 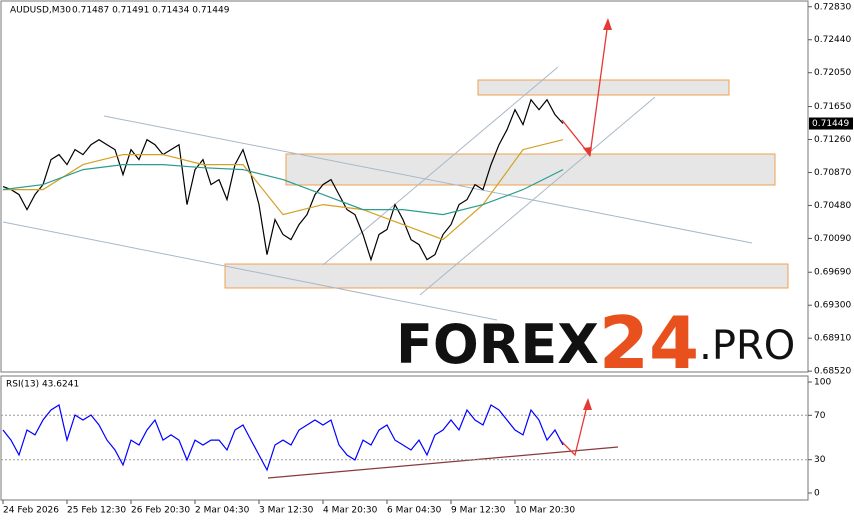 What do you see at coordinates (603, 87) in the screenshot?
I see `resistance-zone` at bounding box center [603, 87].